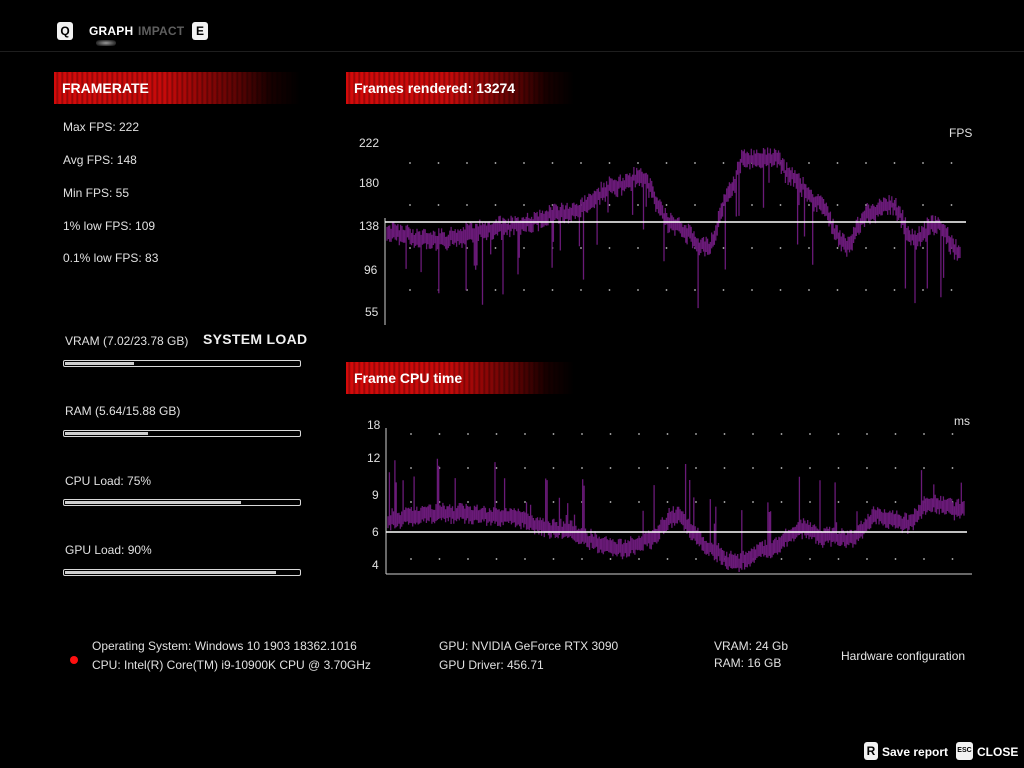 The width and height of the screenshot is (1024, 768). I want to click on fps-unit-label: FPS, so click(961, 133).